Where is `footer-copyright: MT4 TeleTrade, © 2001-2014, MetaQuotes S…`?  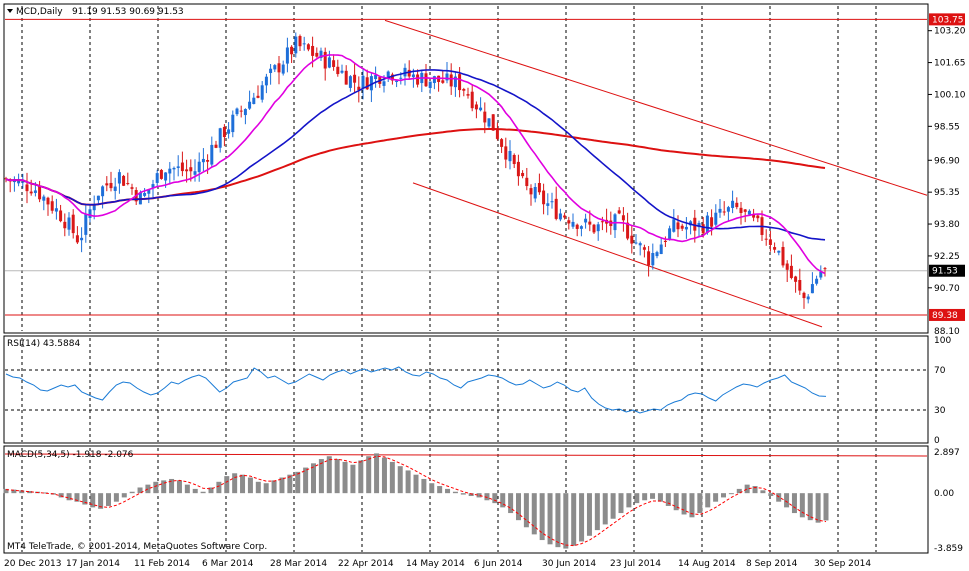
footer-copyright: MT4 TeleTrade, © 2001-2014, MetaQuotes S… is located at coordinates (137, 547).